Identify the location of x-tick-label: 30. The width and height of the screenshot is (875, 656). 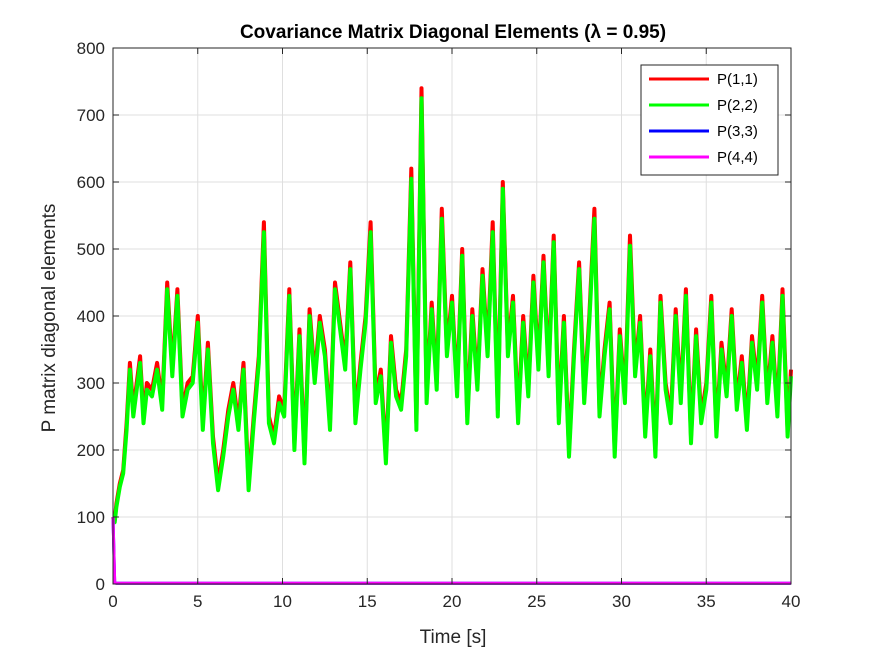
(621, 601).